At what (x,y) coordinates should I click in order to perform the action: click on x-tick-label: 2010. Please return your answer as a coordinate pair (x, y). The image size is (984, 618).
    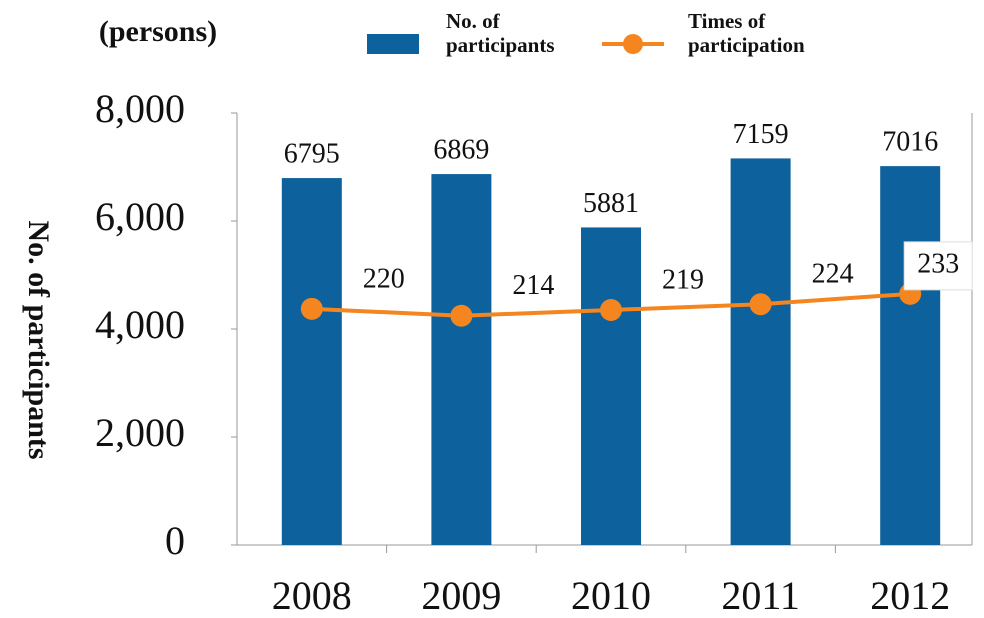
    Looking at the image, I should click on (611, 595).